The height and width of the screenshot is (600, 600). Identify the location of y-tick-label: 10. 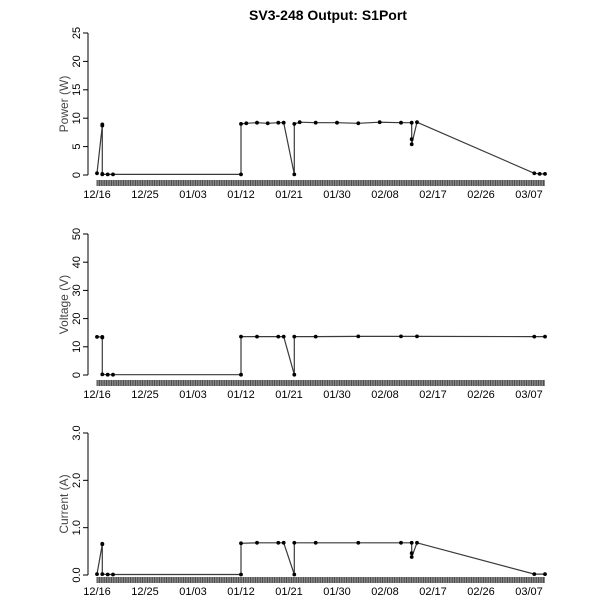
(77, 347).